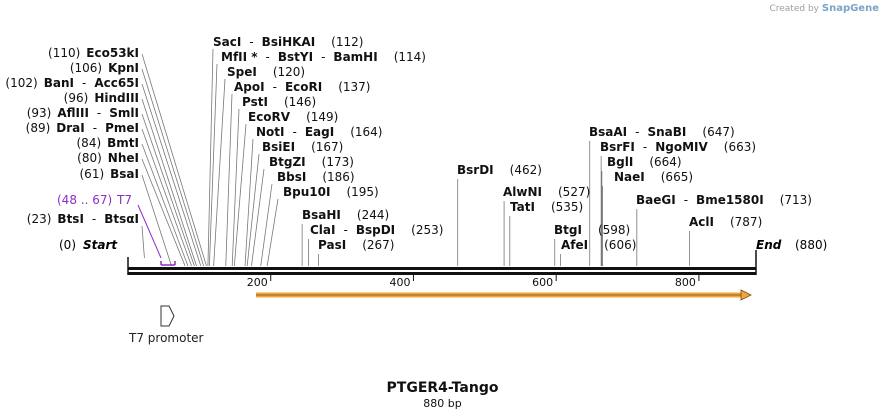  I want to click on site-label-kpni: KpnI (106), so click(104, 68).